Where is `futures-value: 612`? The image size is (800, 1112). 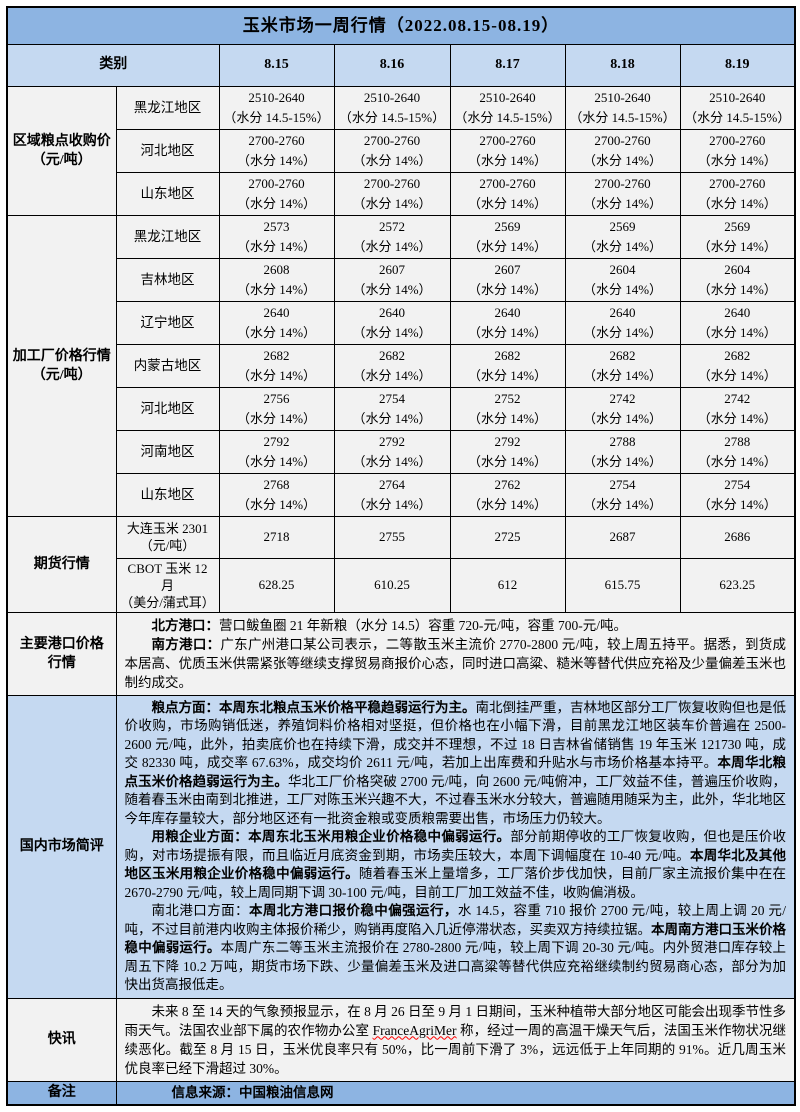 futures-value: 612 is located at coordinates (507, 585).